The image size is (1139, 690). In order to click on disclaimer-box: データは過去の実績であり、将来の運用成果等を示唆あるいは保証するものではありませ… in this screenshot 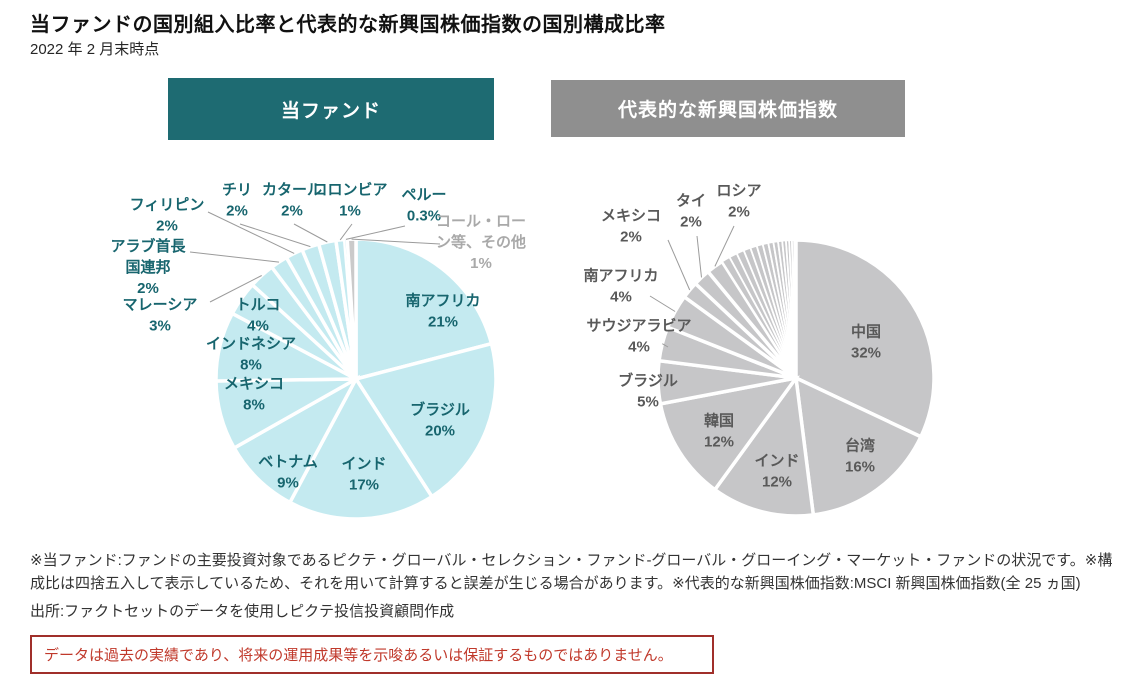, I will do `click(372, 654)`.